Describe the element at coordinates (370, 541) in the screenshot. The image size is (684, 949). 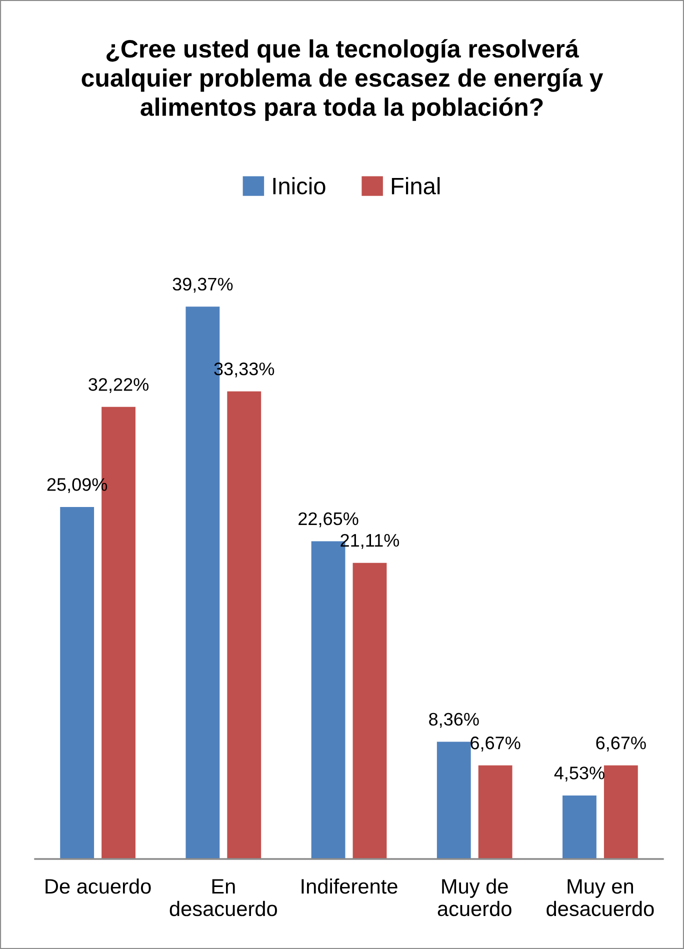
I see `data-label: 21,11%` at that location.